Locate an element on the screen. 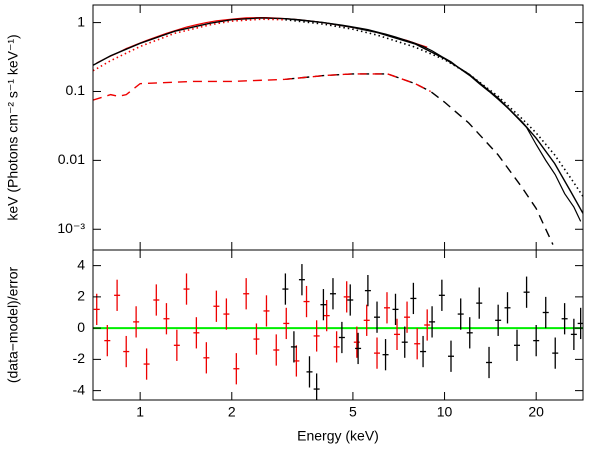 The width and height of the screenshot is (596, 449). y-axis-label: keV (Photons cm⁻² s⁻¹ keV⁻¹) is located at coordinates (13, 127).